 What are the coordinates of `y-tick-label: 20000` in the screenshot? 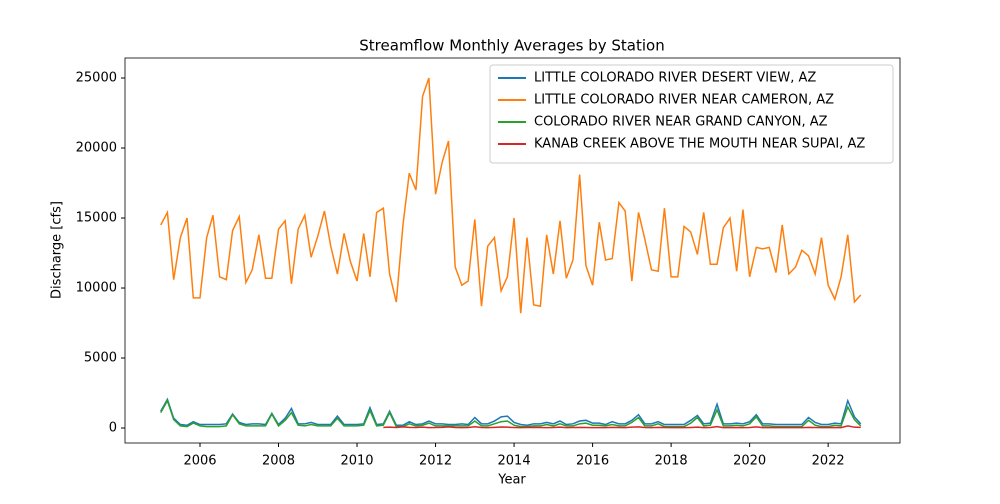 It's located at (96, 148).